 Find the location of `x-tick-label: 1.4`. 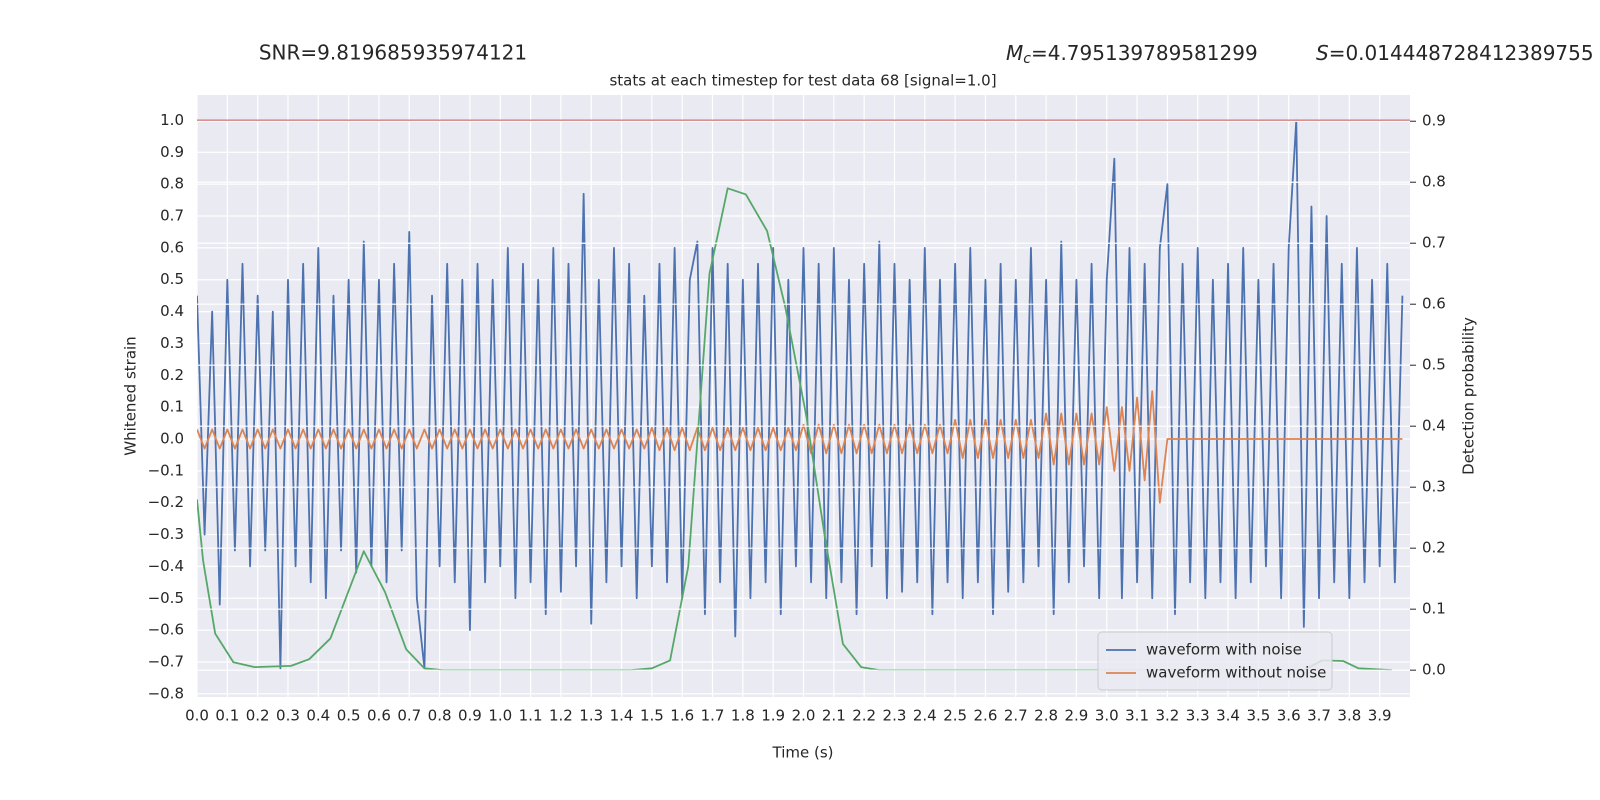

x-tick-label: 1.4 is located at coordinates (622, 716).